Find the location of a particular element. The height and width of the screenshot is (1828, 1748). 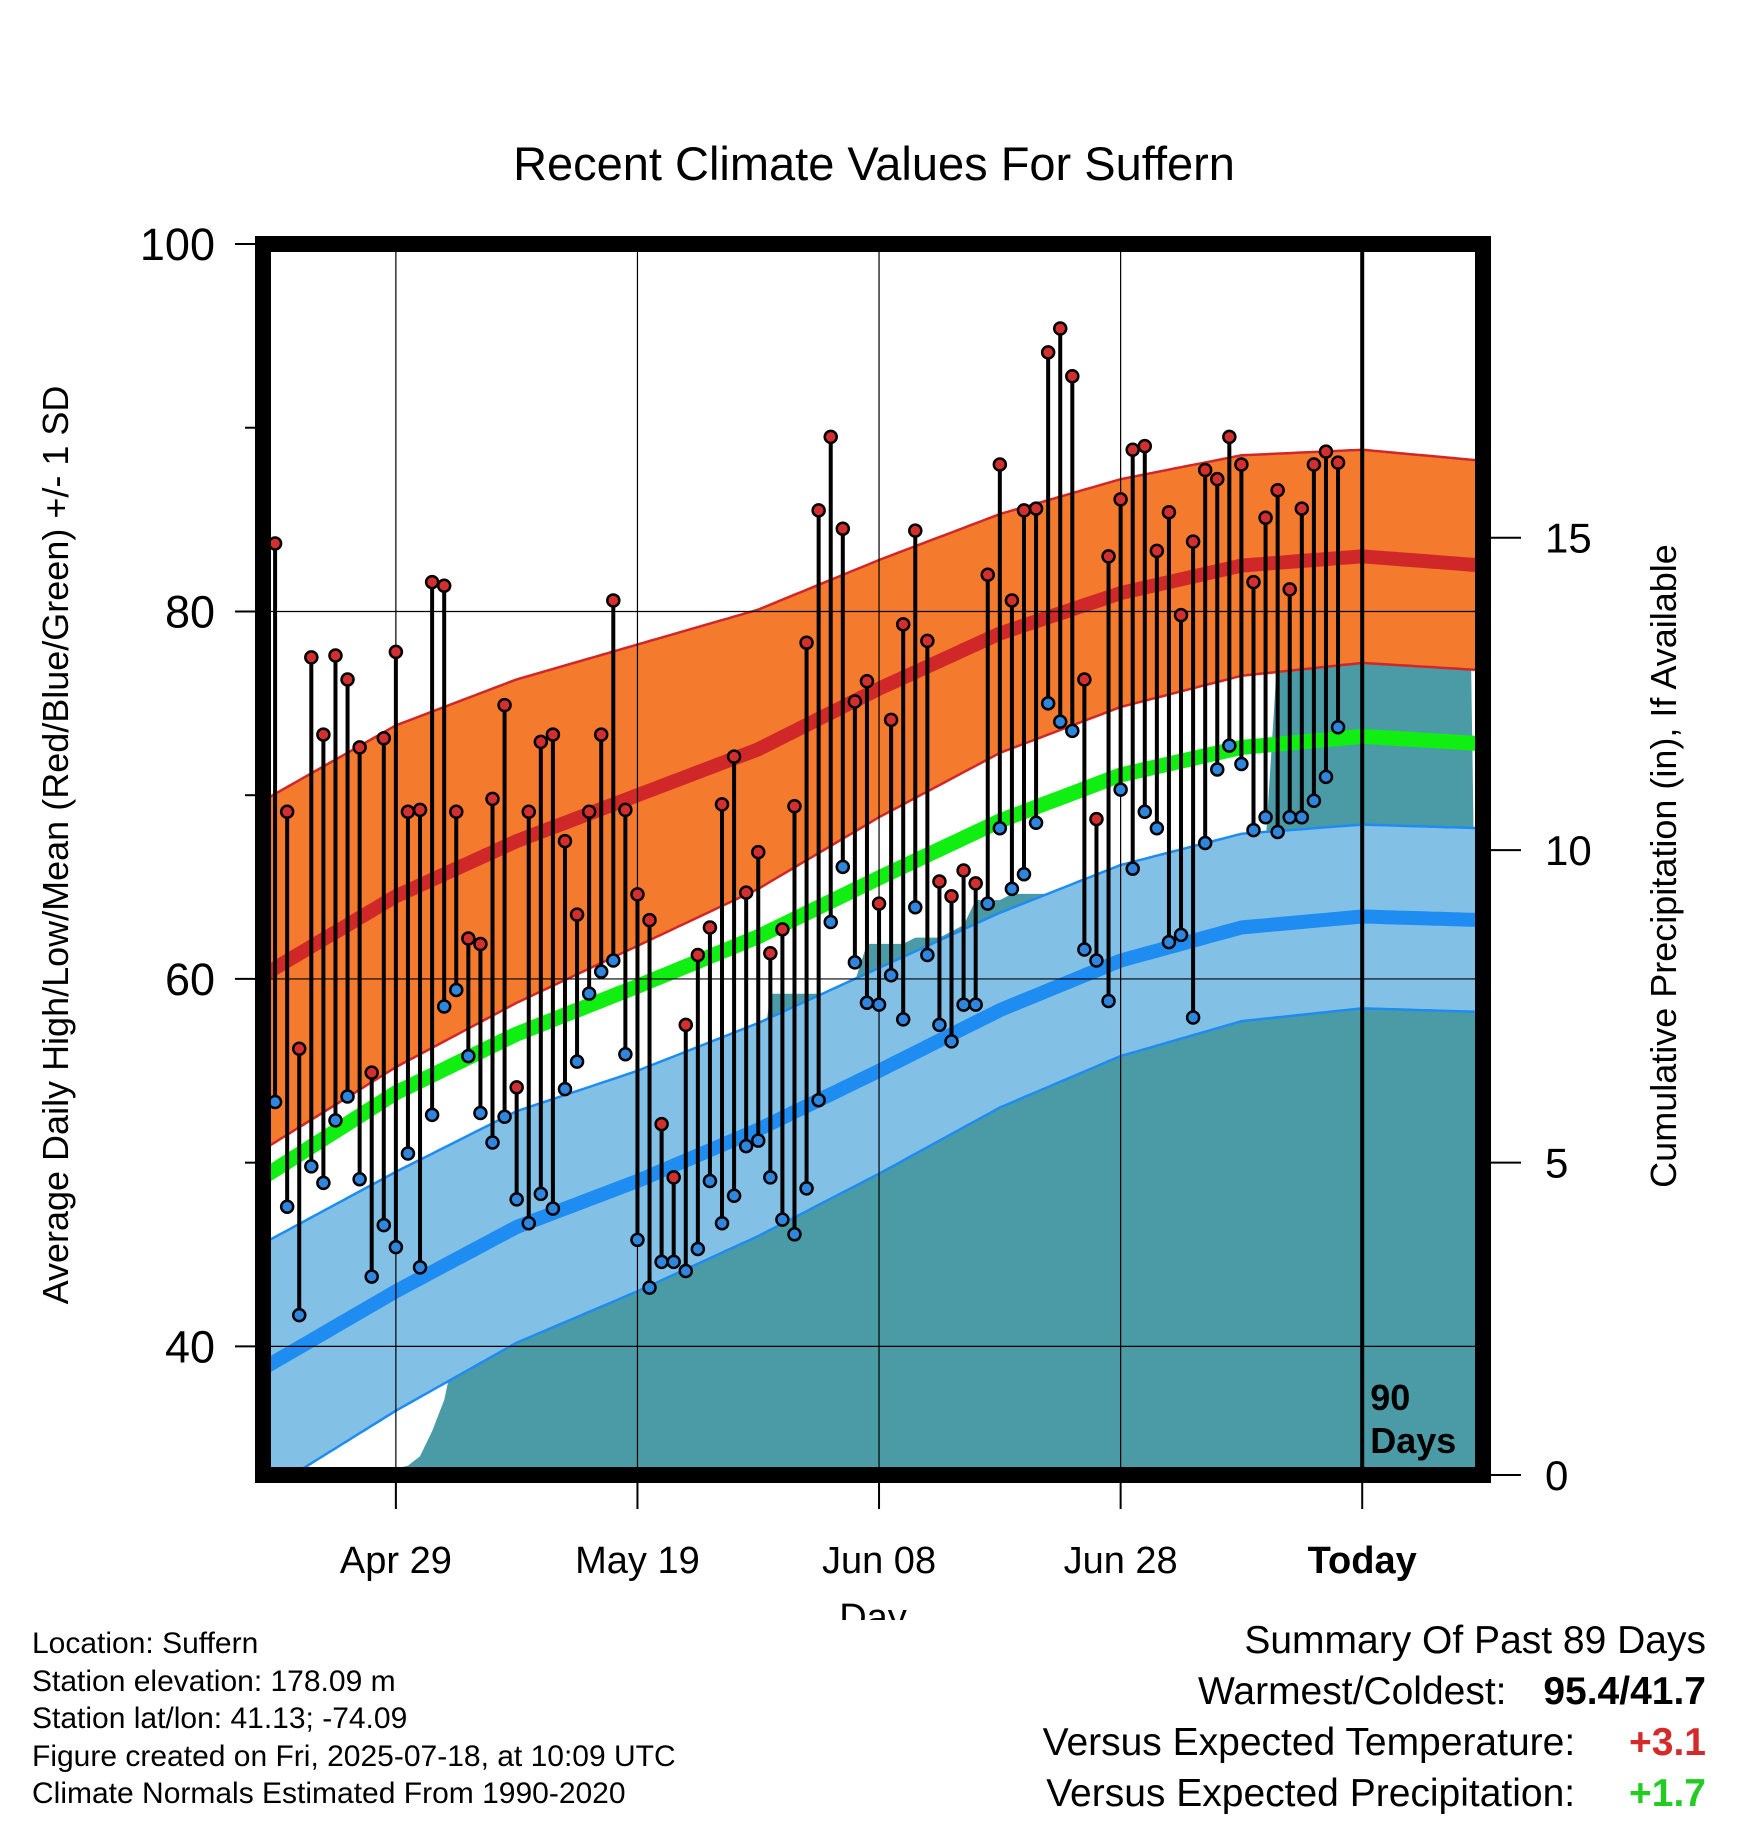

today-annotation-days: Days is located at coordinates (1413, 1440).